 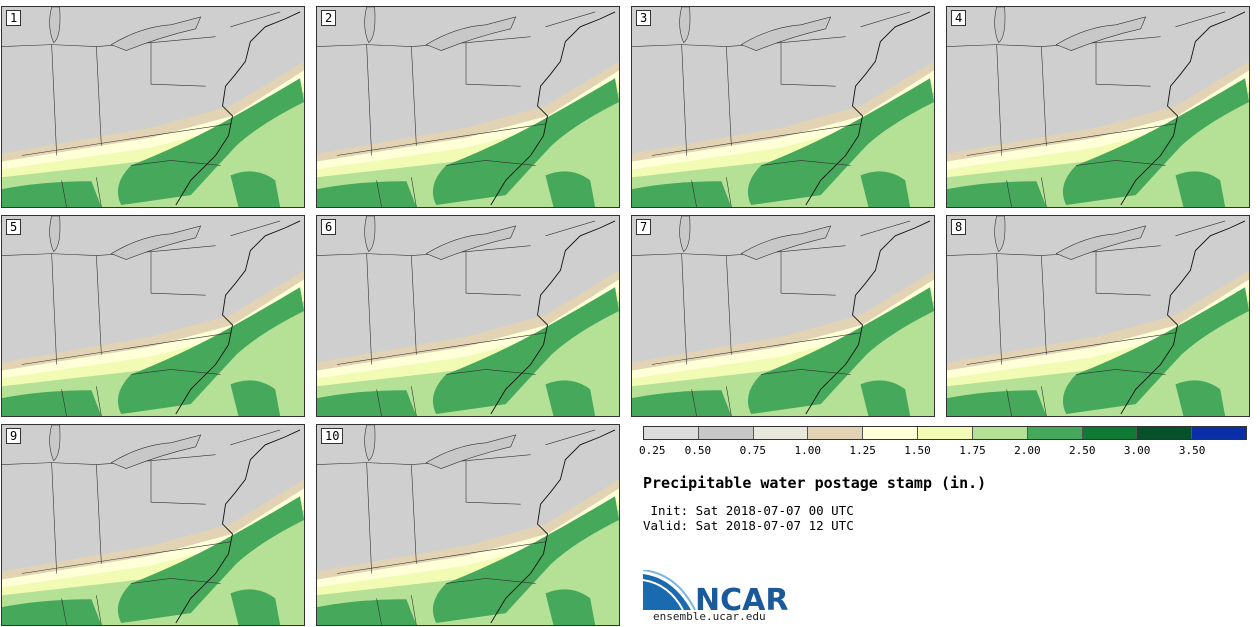 I want to click on postage-stamp-map: 1, so click(x=153, y=107).